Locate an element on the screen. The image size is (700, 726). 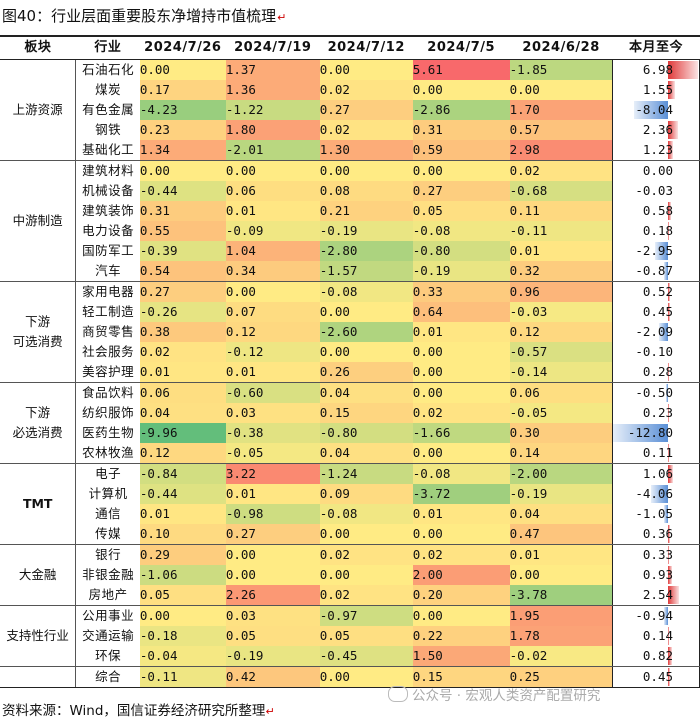
industry-cell: 综合 is located at coordinates (107, 677).